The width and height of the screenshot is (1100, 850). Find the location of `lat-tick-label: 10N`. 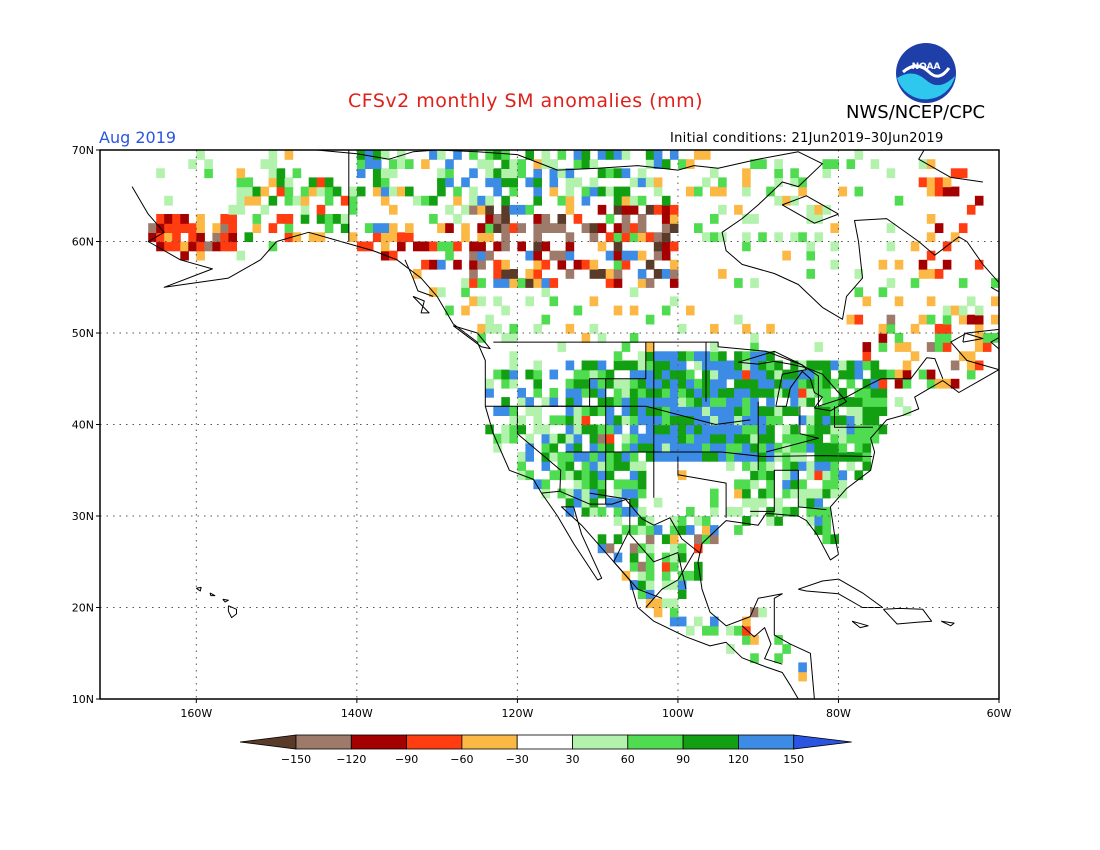

lat-tick-label: 10N is located at coordinates (83, 699).